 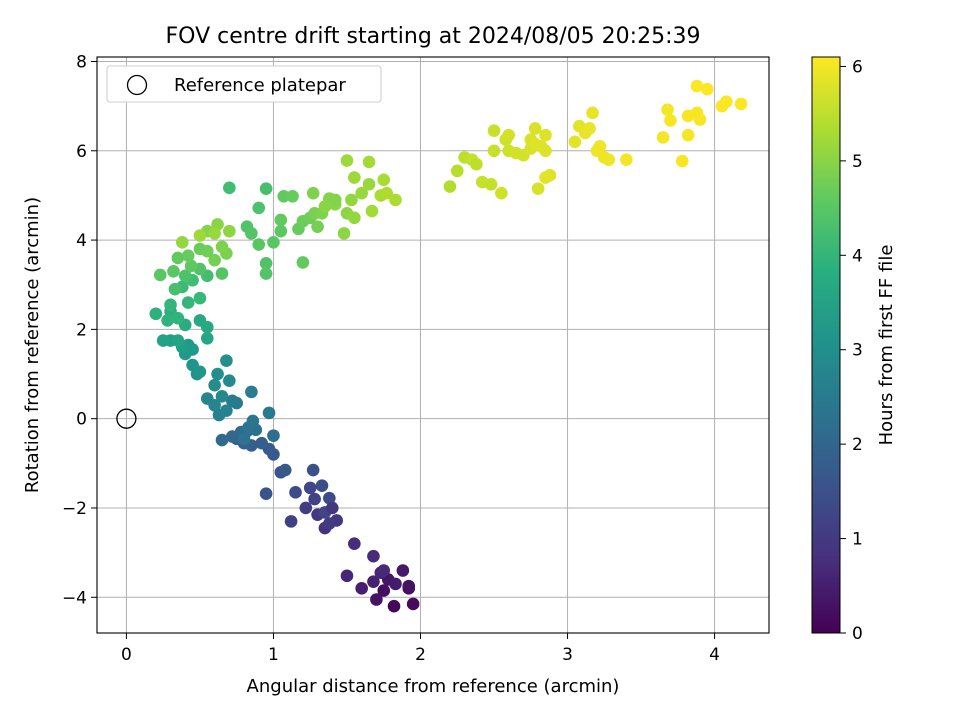 What do you see at coordinates (137, 85) in the screenshot?
I see `legend-marker-circle` at bounding box center [137, 85].